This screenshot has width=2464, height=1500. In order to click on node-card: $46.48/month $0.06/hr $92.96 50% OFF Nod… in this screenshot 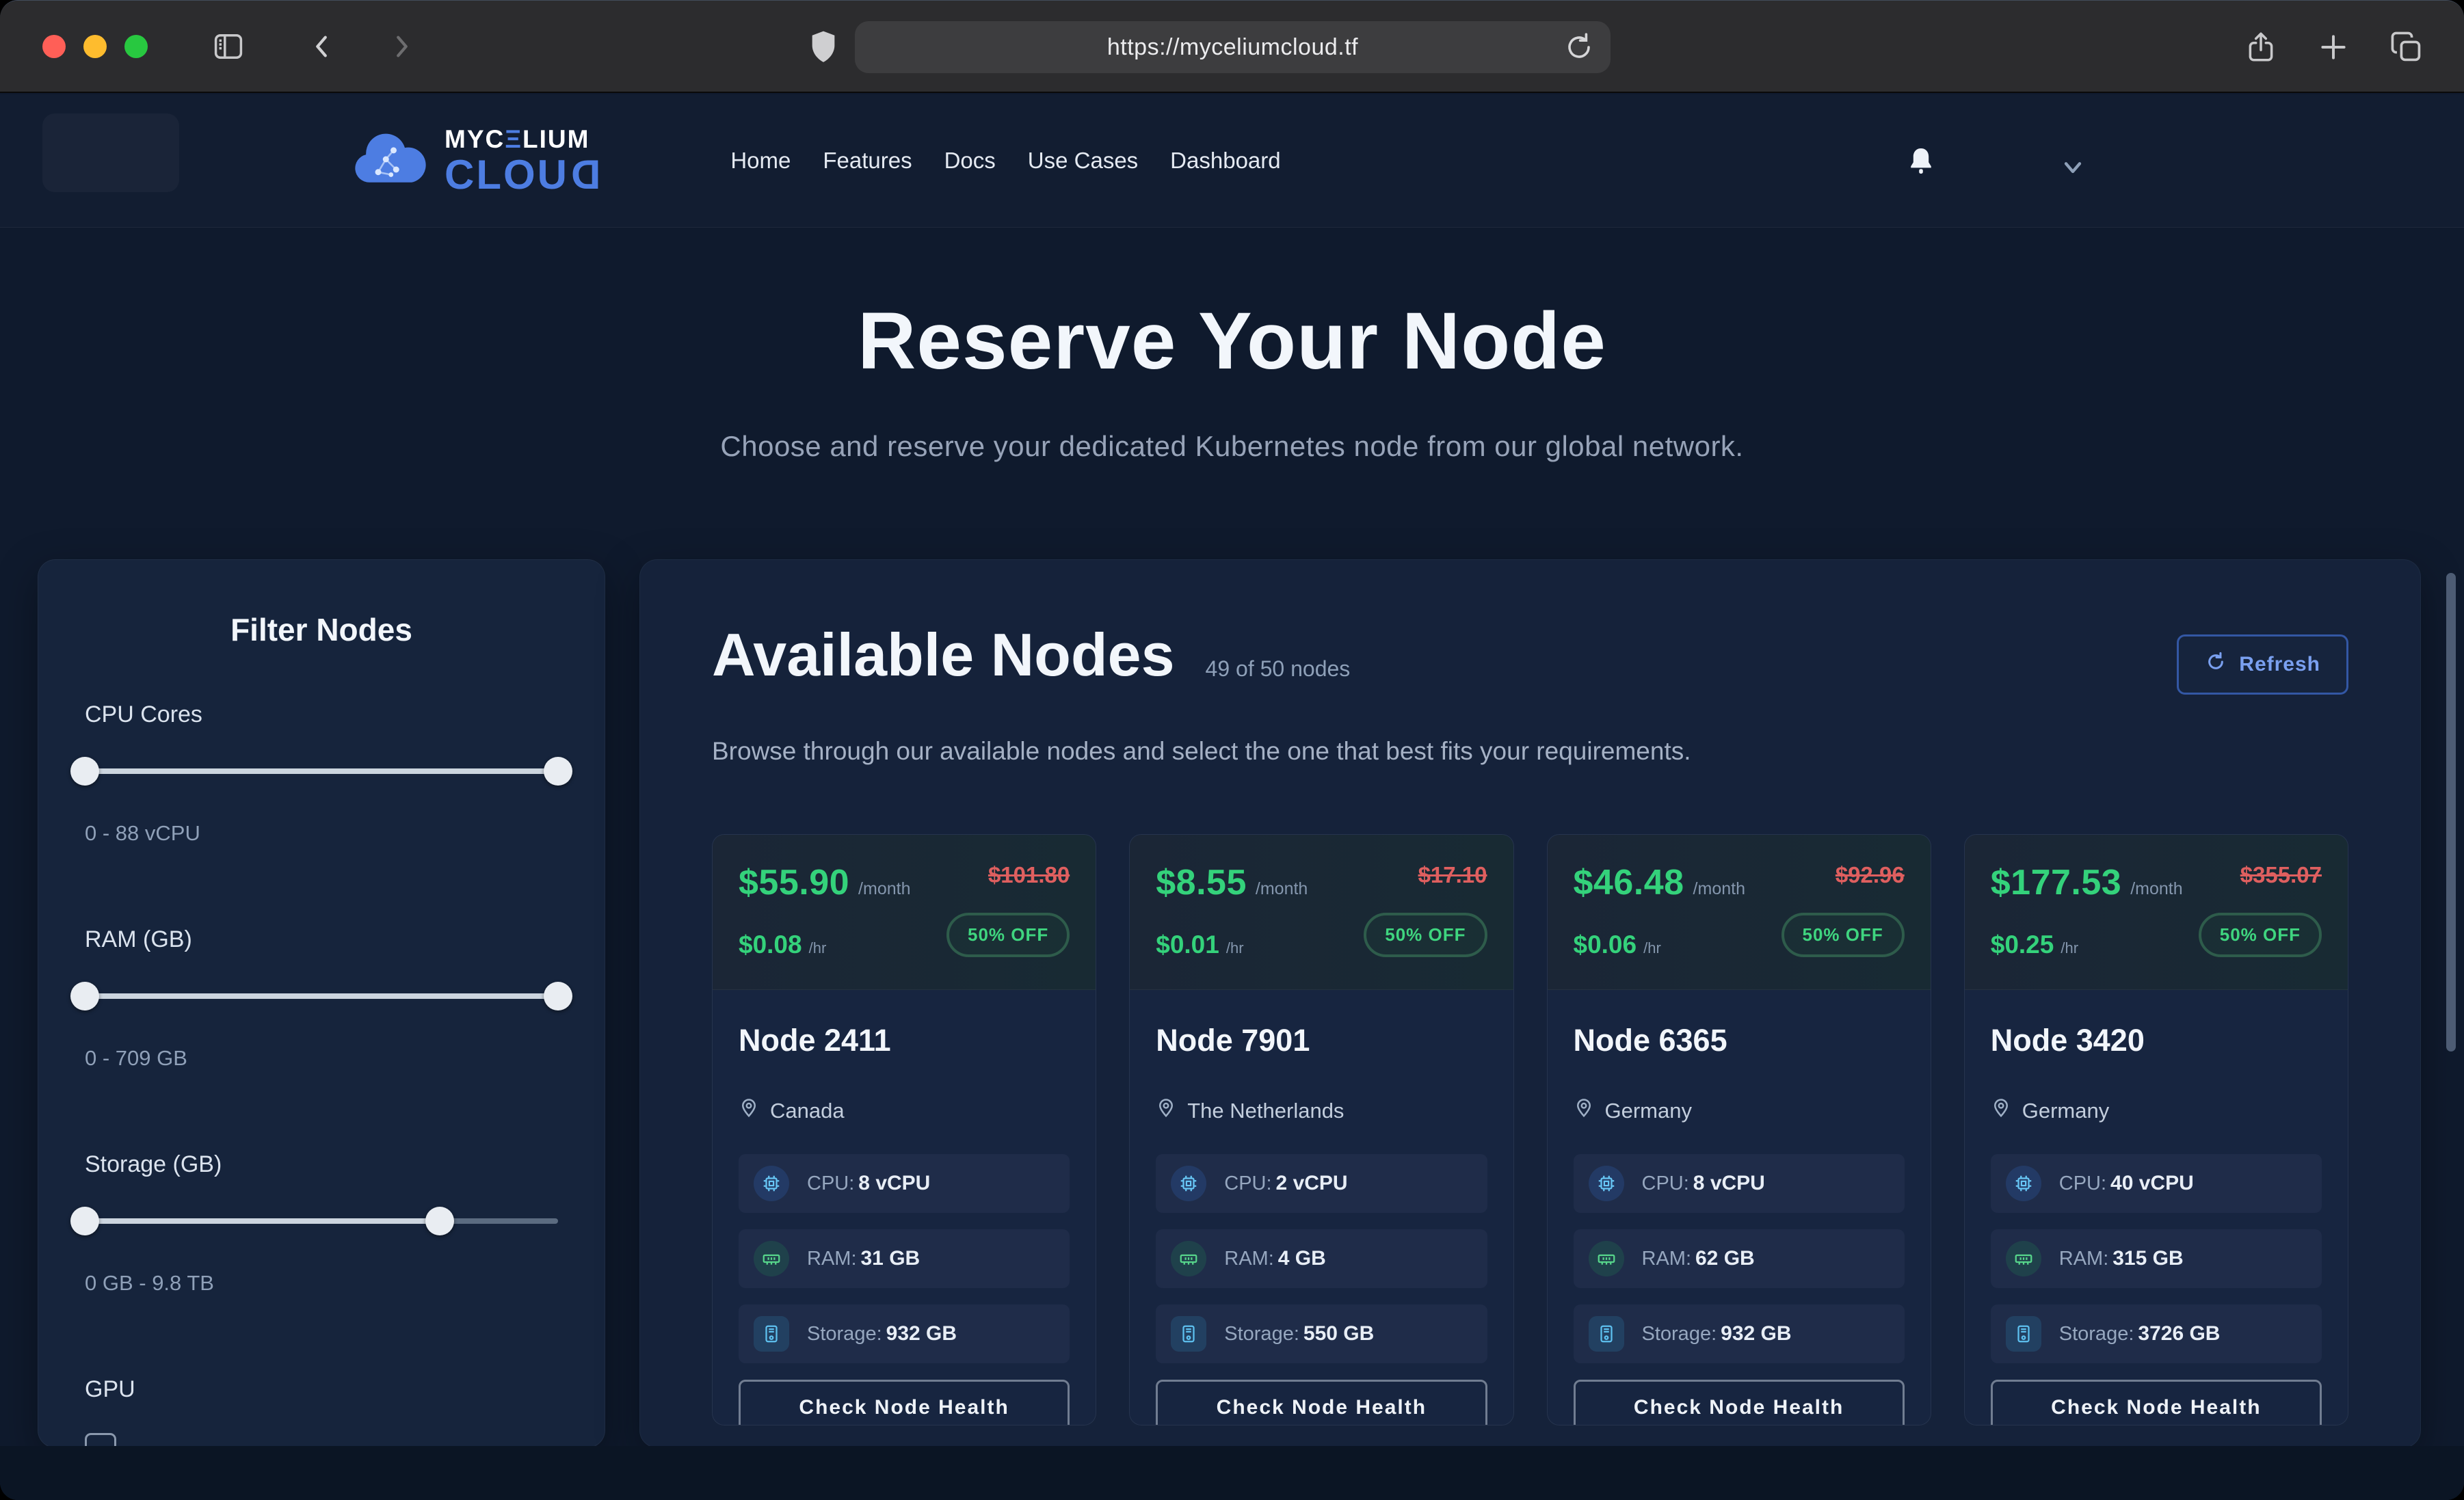, I will do `click(1738, 1129)`.